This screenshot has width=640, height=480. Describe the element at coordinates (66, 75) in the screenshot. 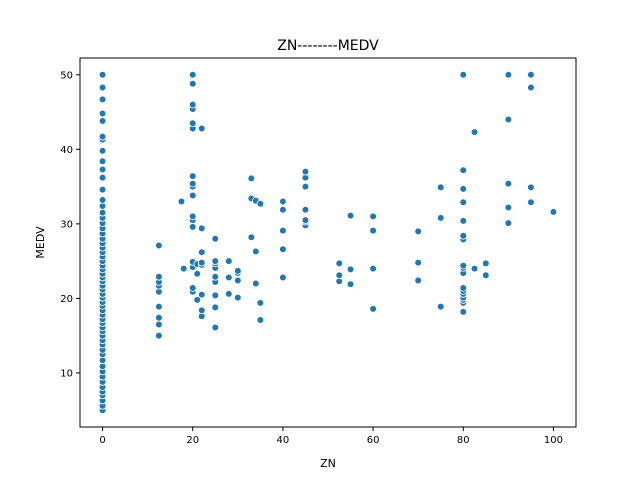

I see `y-tick-label: 50` at that location.